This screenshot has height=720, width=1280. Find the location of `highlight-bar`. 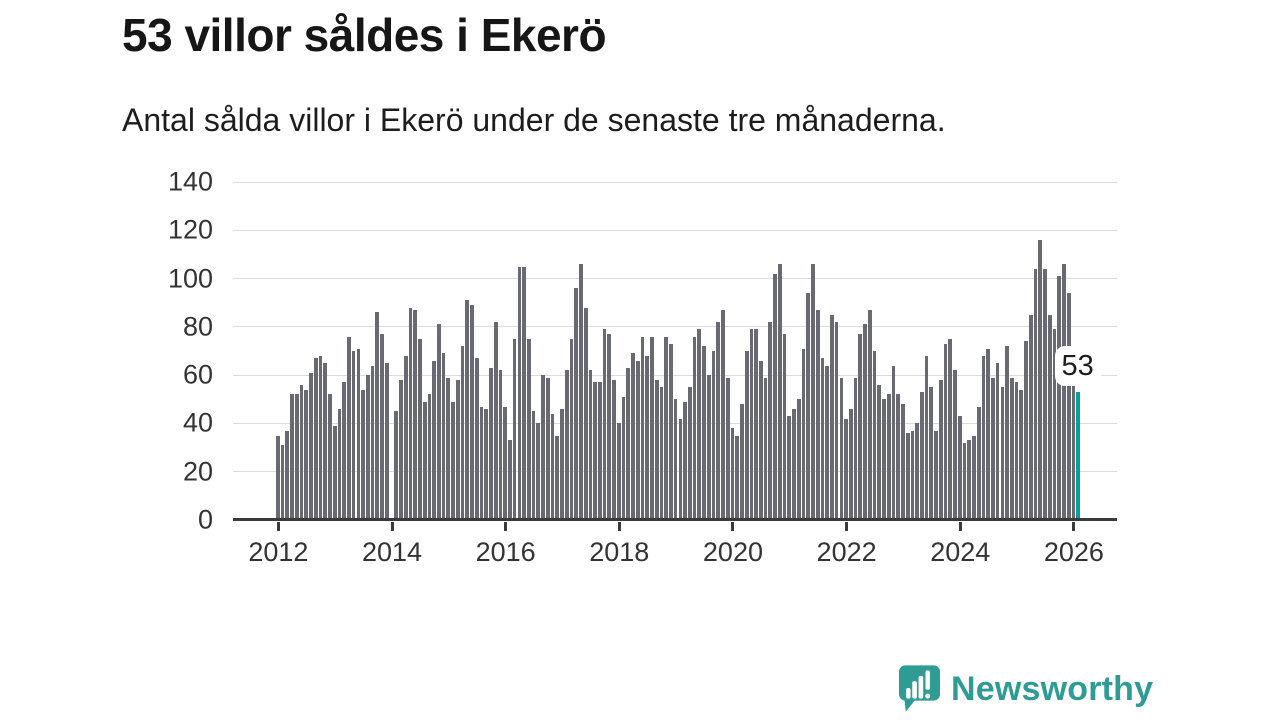

highlight-bar is located at coordinates (1078, 456).